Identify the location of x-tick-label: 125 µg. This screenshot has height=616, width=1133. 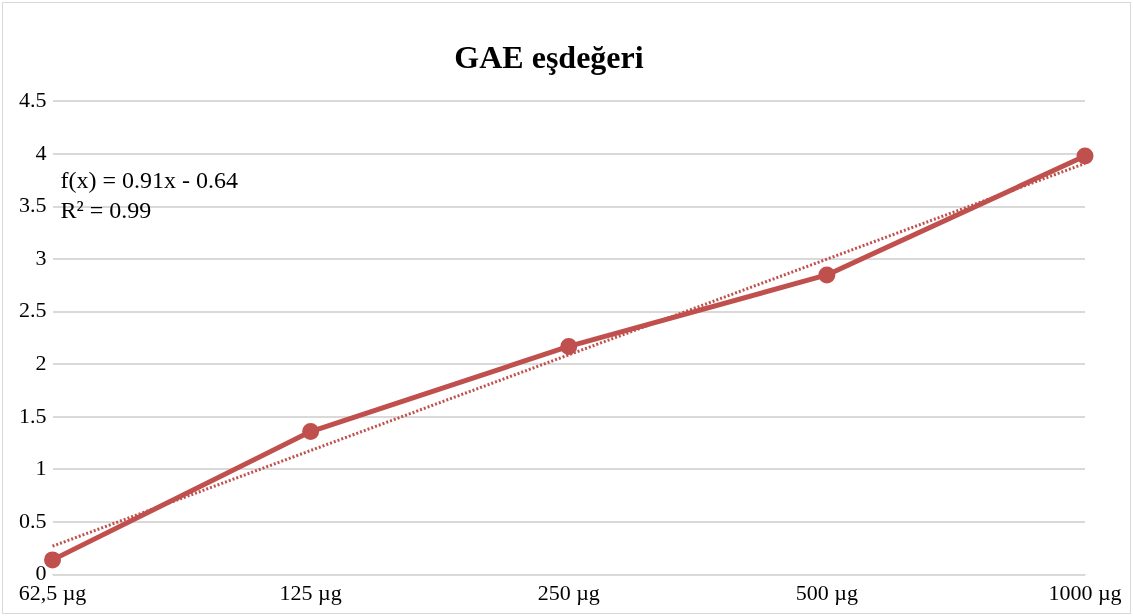
(310, 592).